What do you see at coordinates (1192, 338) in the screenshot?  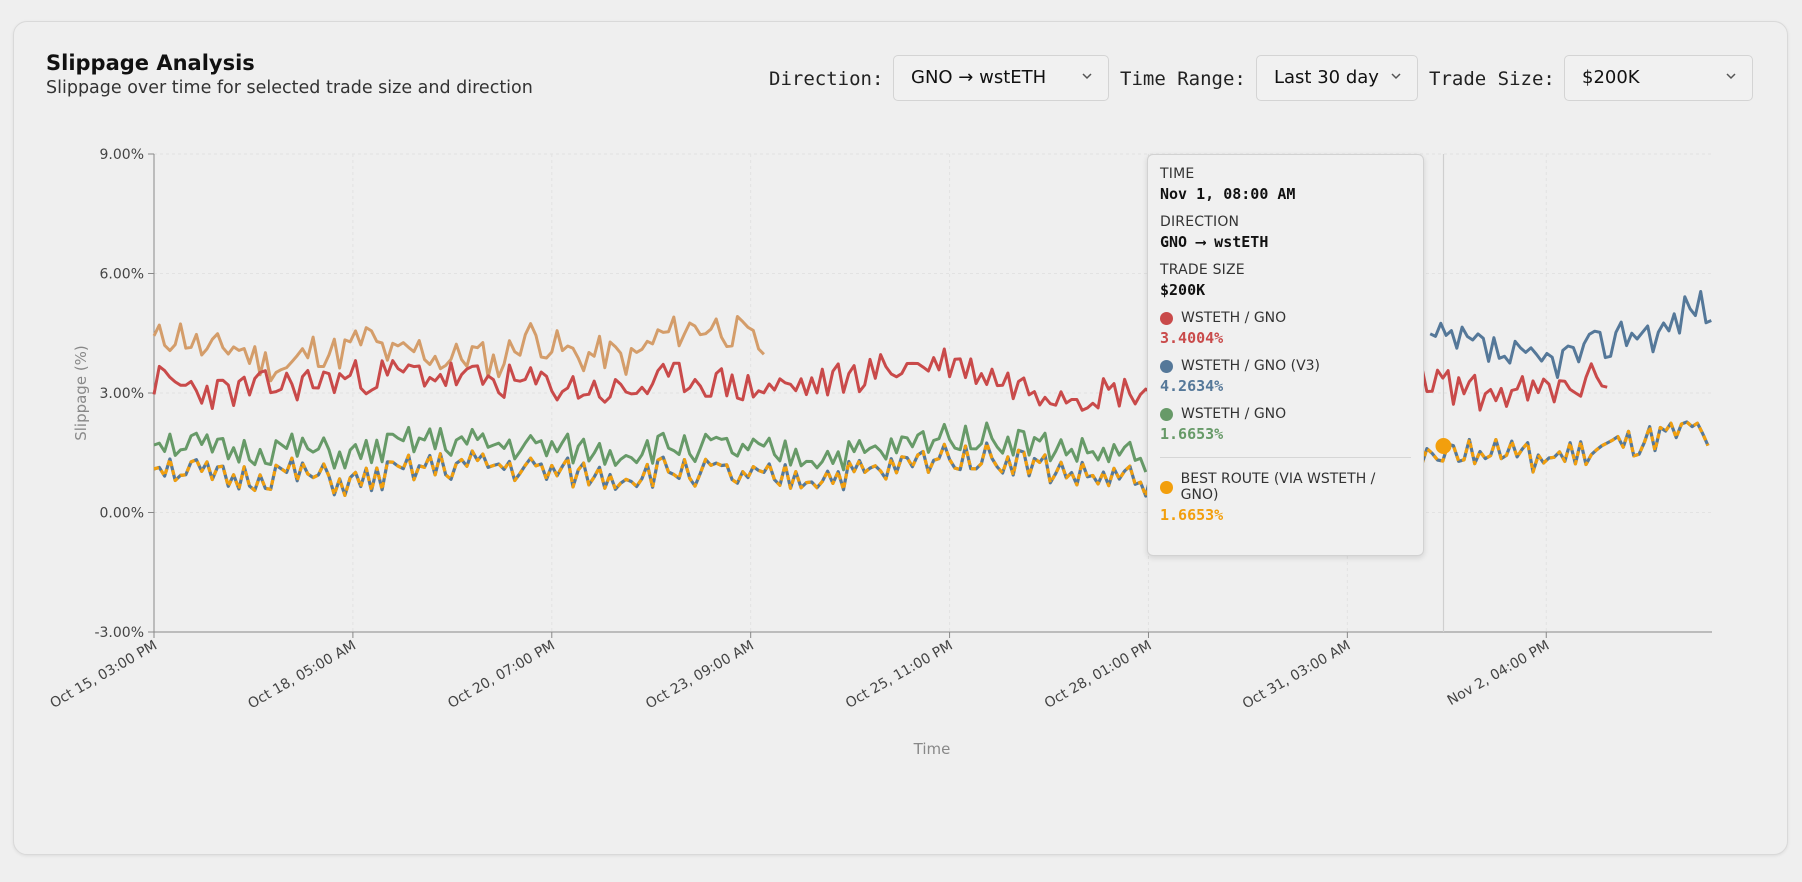 I see `tooltip-series-value: 3.4004%` at bounding box center [1192, 338].